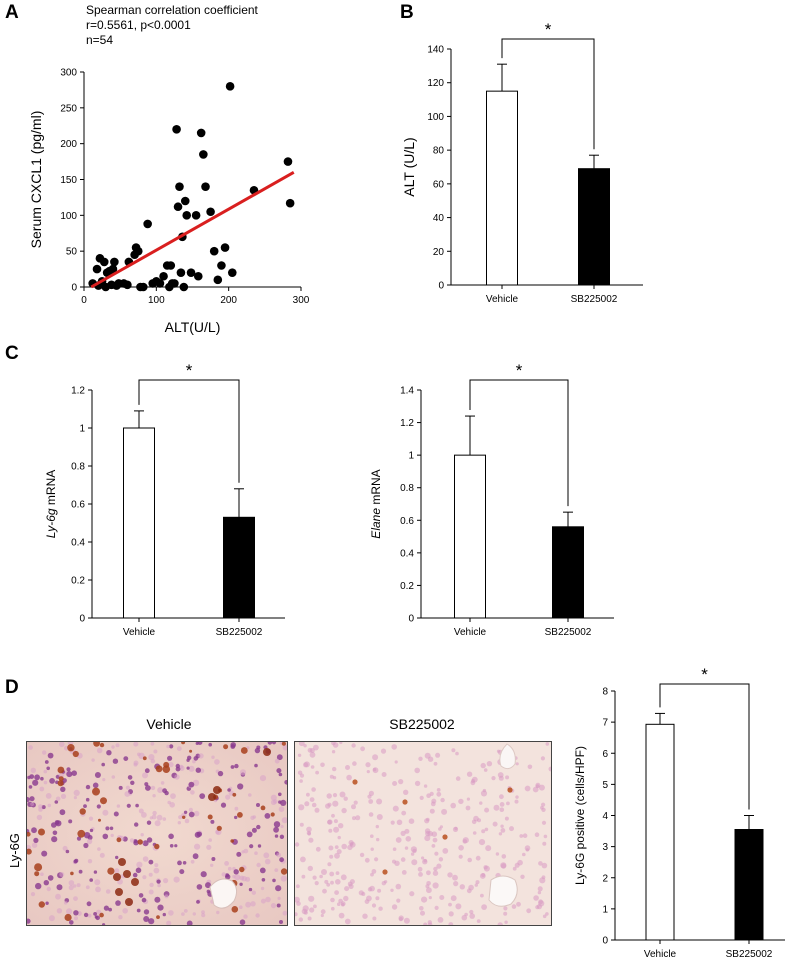 This screenshot has height=961, width=794. I want to click on significance-bracket-b, so click(548, 94).